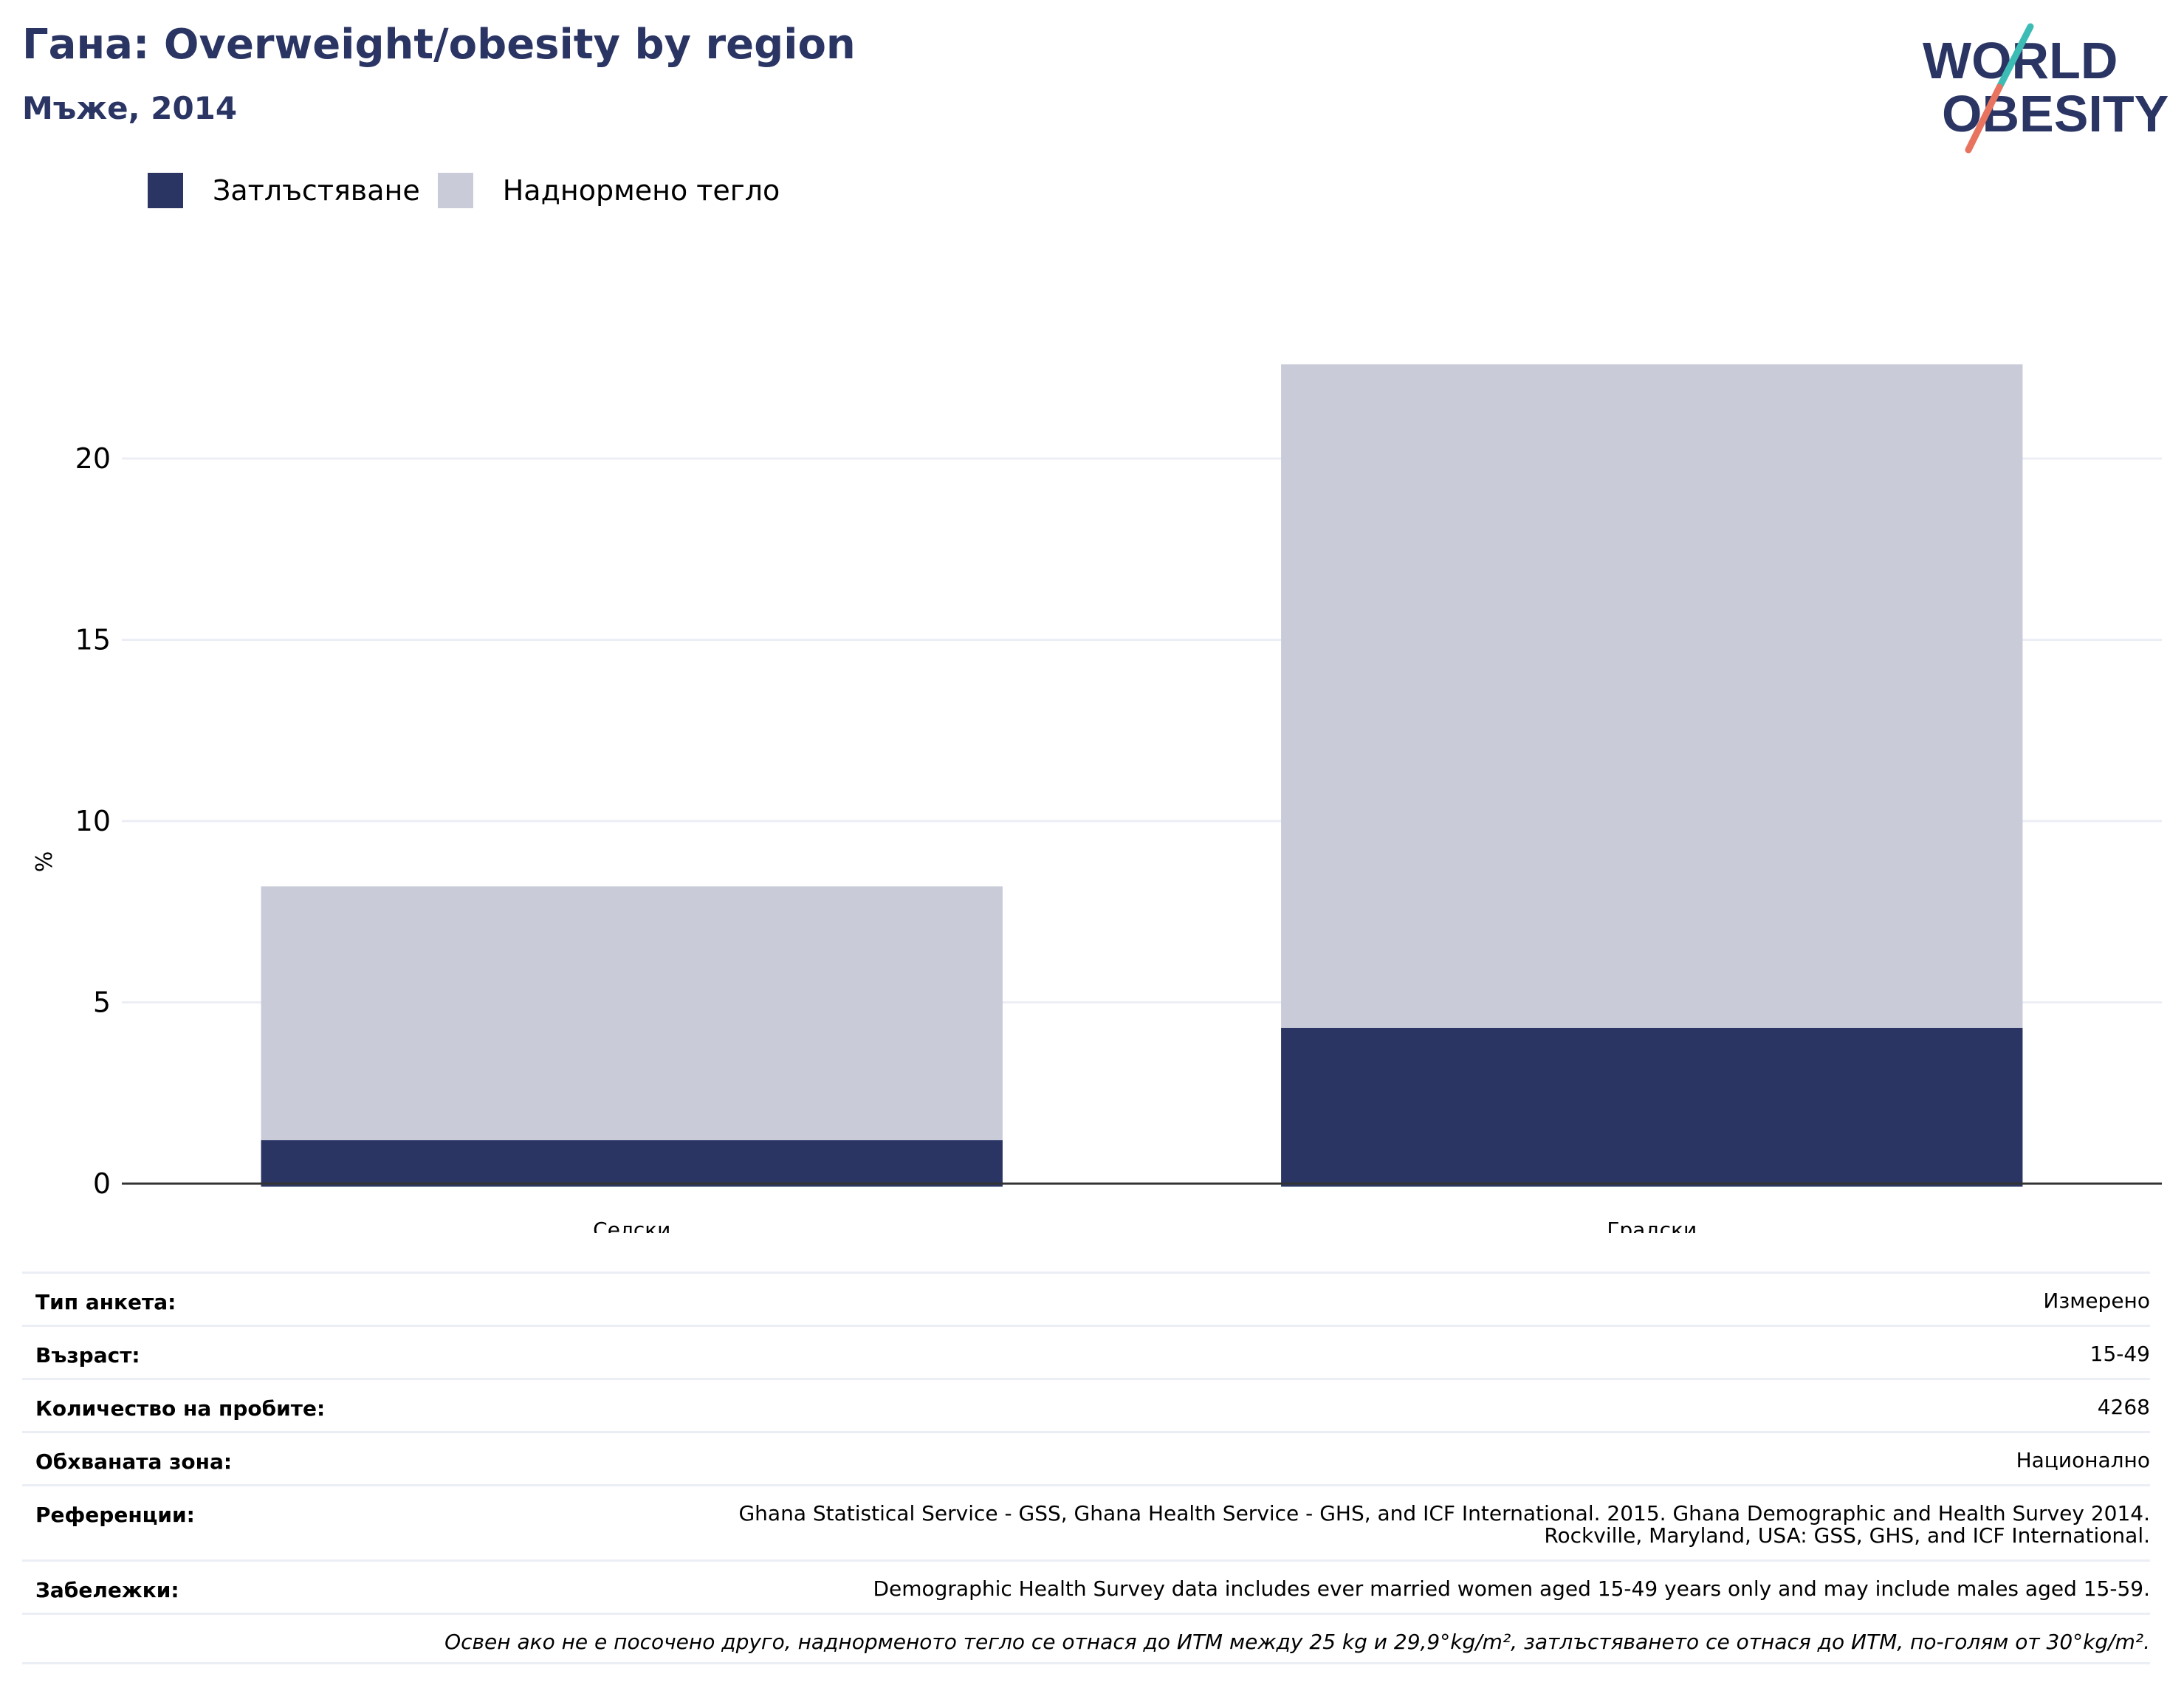  Describe the element at coordinates (181, 1408) in the screenshot. I see `sample-size-label: Количество на пробите:` at that location.